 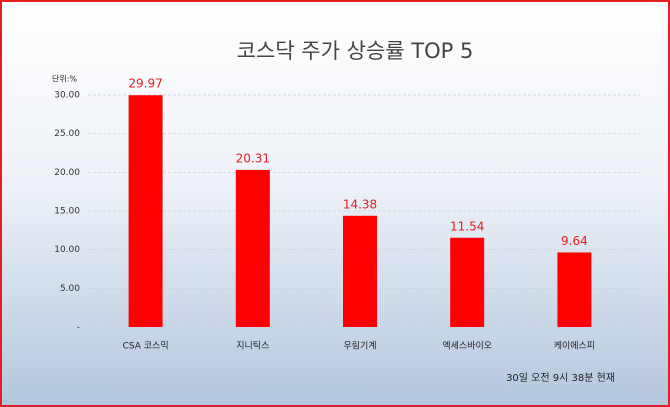 What do you see at coordinates (67, 134) in the screenshot?
I see `y-tick-label: 25.00` at bounding box center [67, 134].